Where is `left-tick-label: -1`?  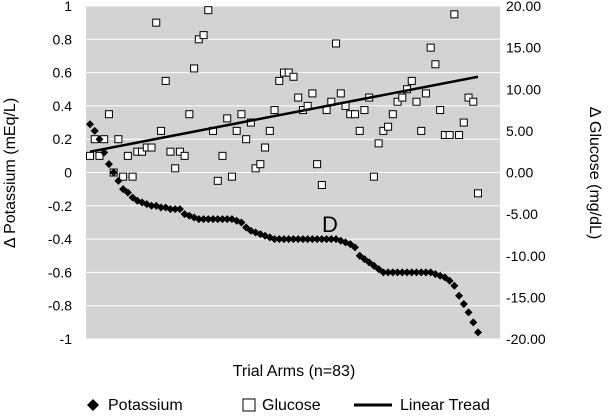 left-tick-label: -1 is located at coordinates (66, 339).